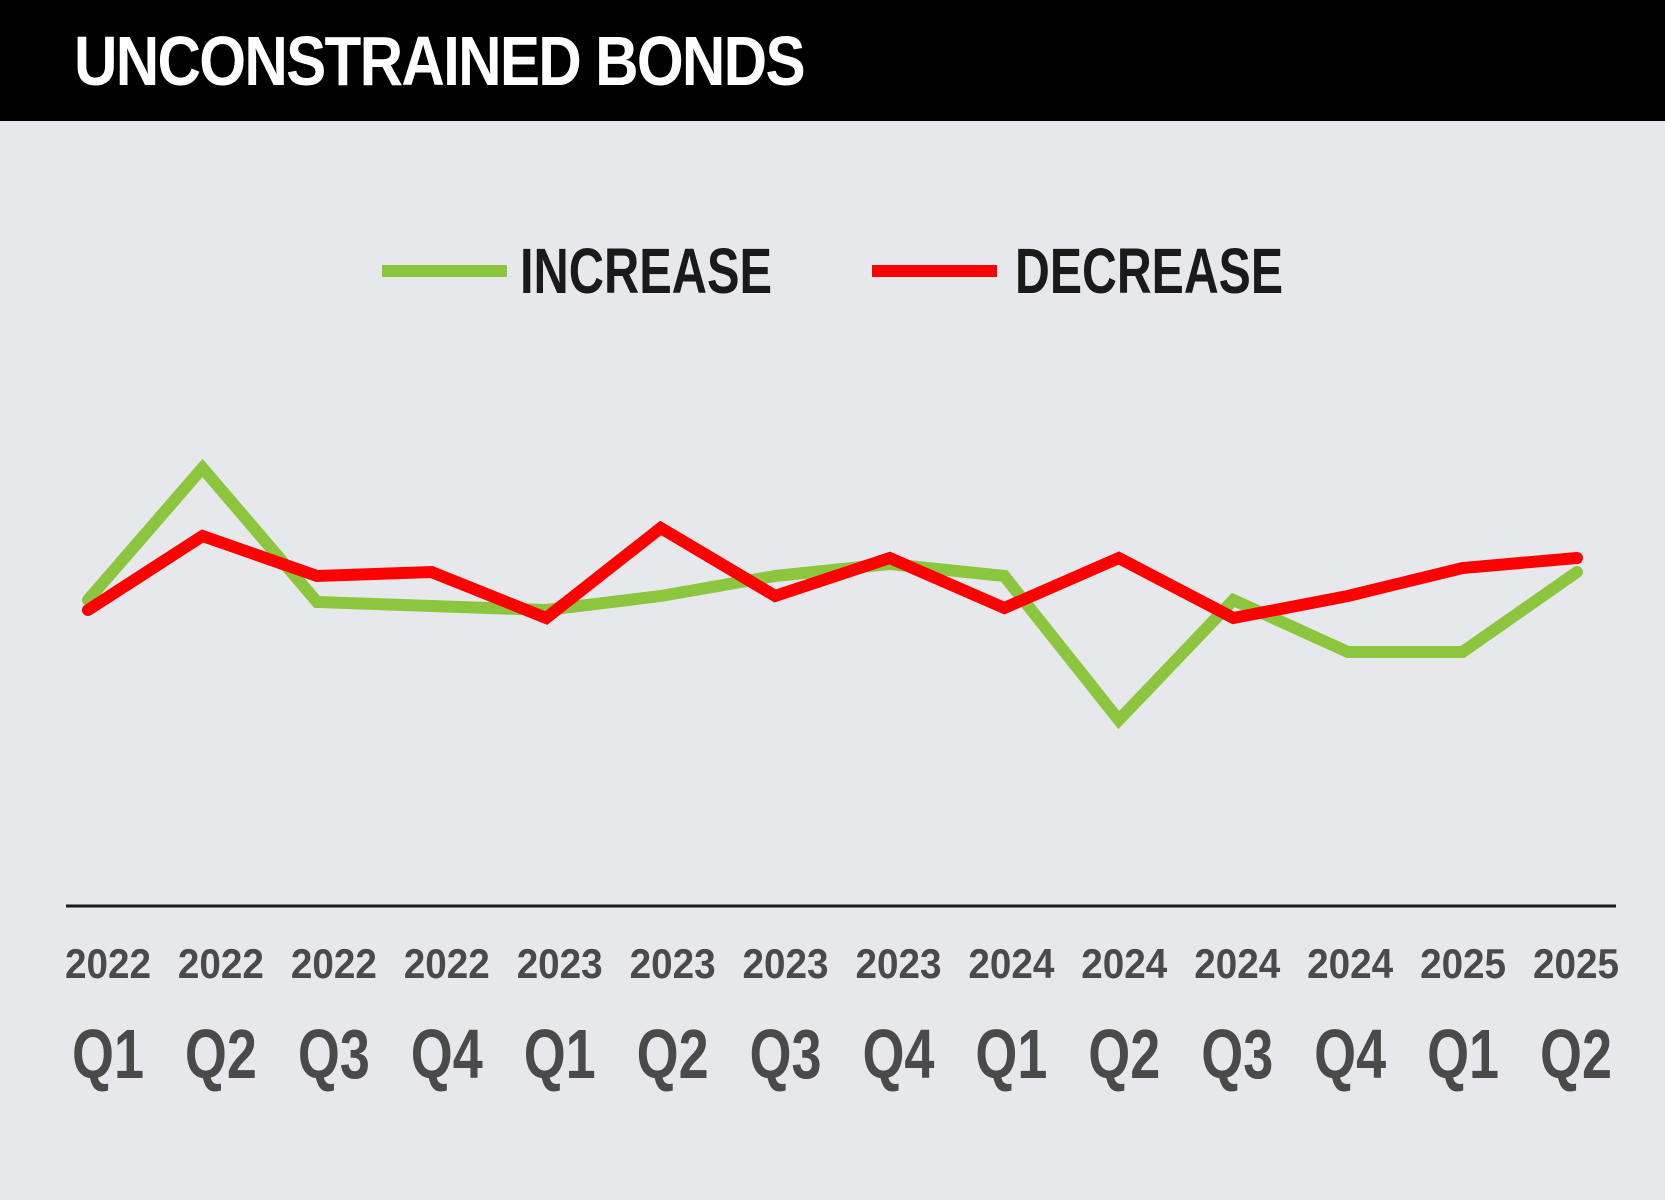 This screenshot has width=1665, height=1200. What do you see at coordinates (1149, 271) in the screenshot?
I see `legend-label-decrease: DECREASE` at bounding box center [1149, 271].